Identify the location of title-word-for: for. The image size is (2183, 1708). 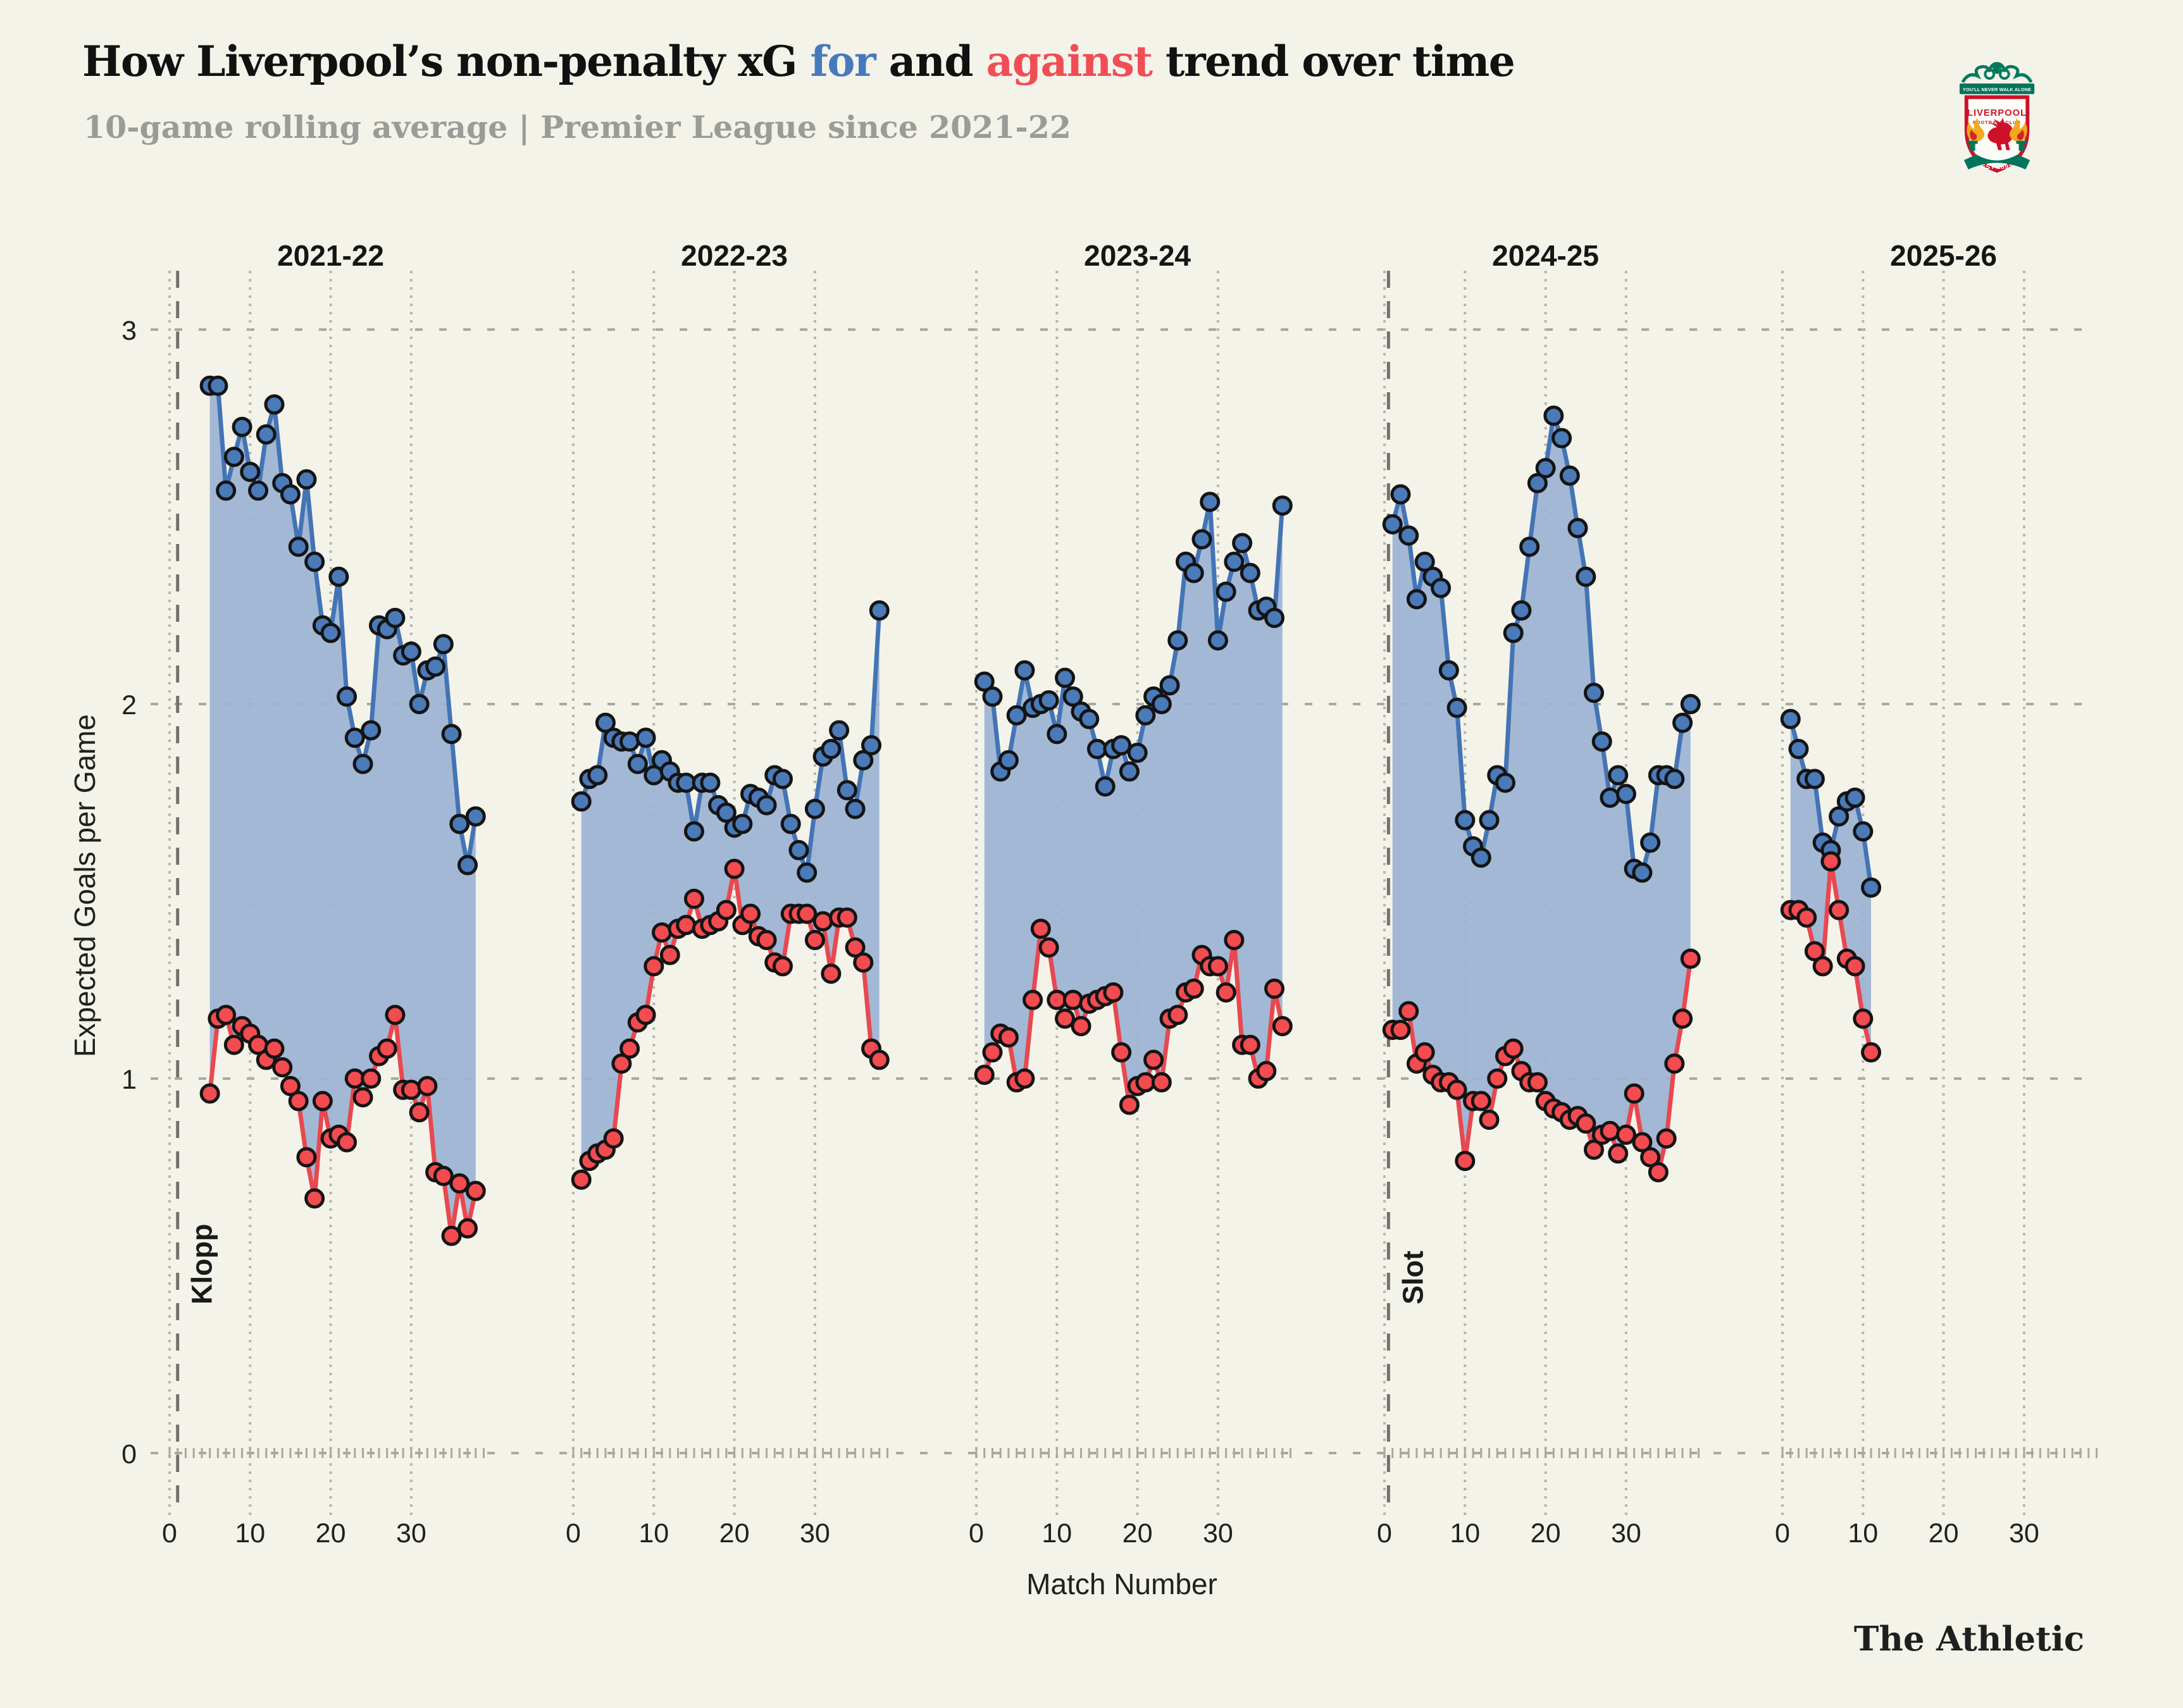
(843, 61).